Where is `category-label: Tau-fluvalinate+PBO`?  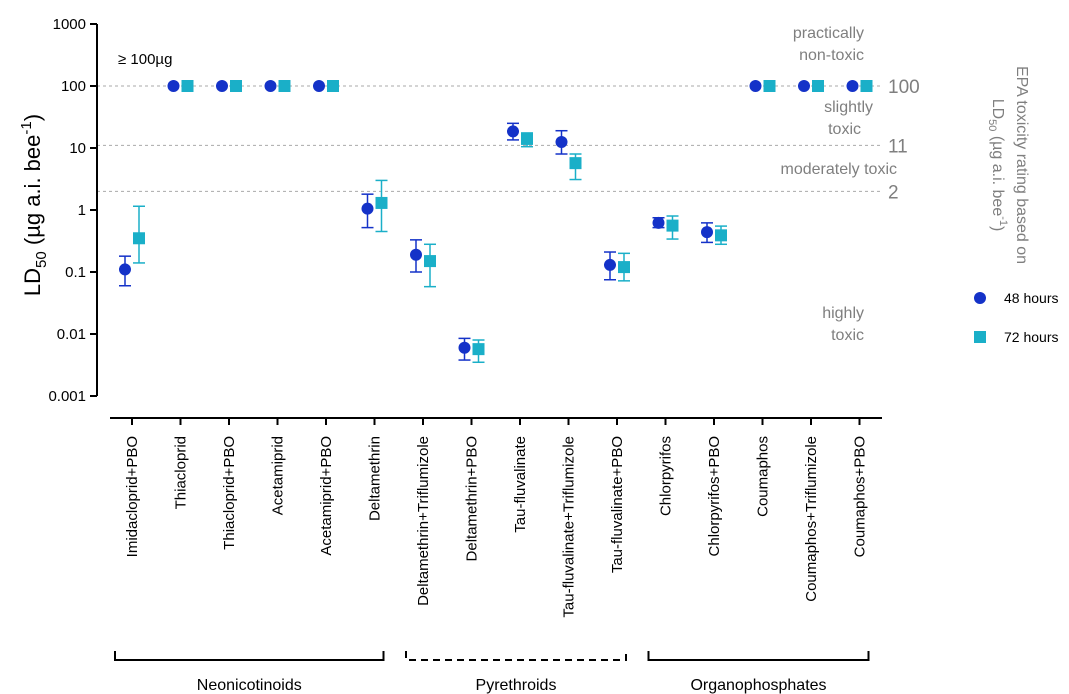 category-label: Tau-fluvalinate+PBO is located at coordinates (617, 504).